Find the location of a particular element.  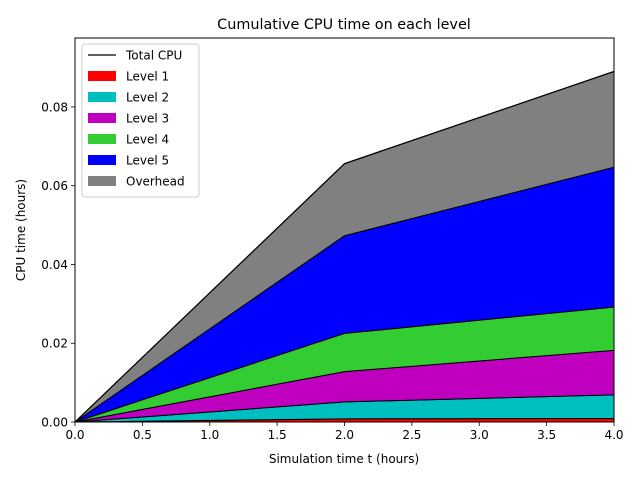

y-tick-label: 0.00 is located at coordinates (54, 423).